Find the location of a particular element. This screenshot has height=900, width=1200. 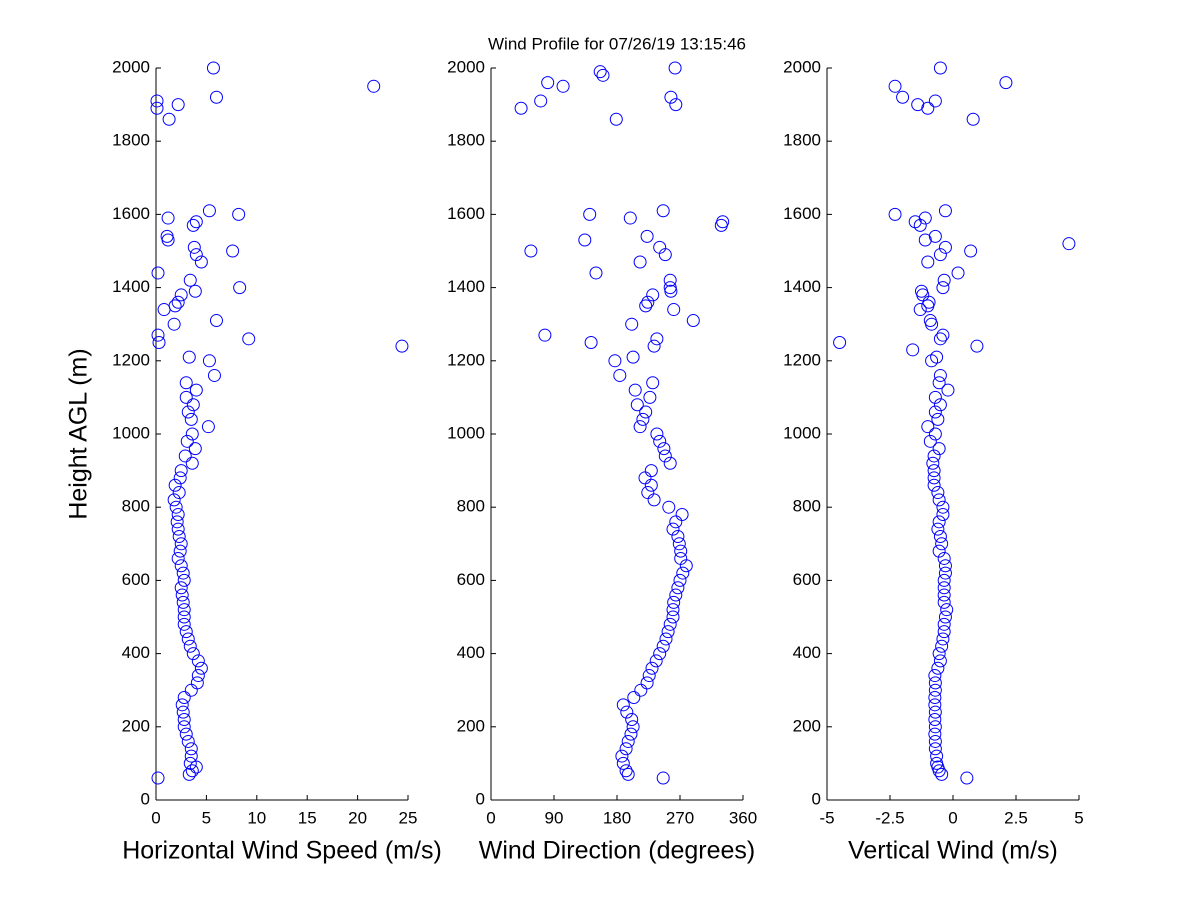

chart-title: Wind Profile for 07/26/19 13:15:46 is located at coordinates (617, 43).